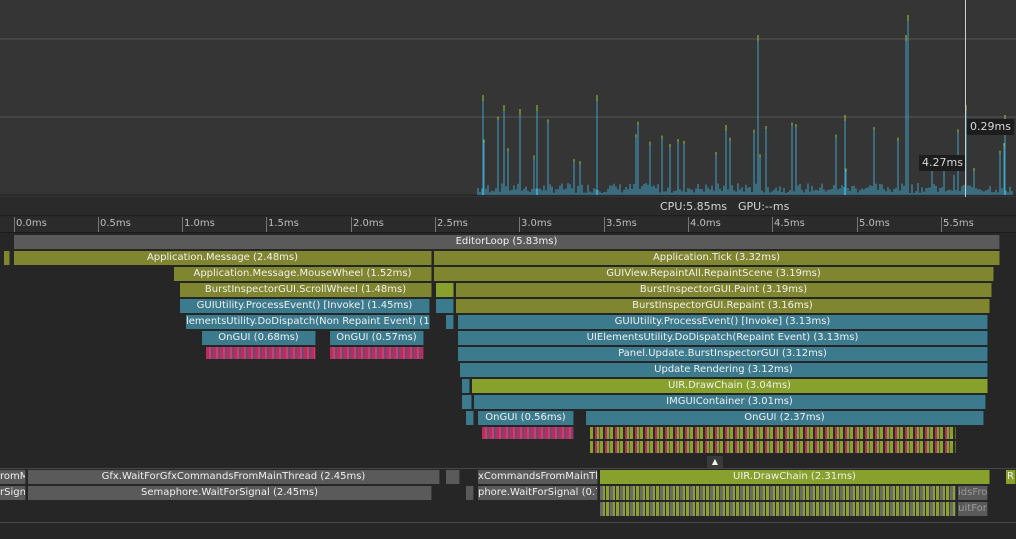 The width and height of the screenshot is (1016, 539). What do you see at coordinates (724, 290) in the screenshot?
I see `marker-burst-paint: BurstInspectorGUI.Paint (3.19ms)` at bounding box center [724, 290].